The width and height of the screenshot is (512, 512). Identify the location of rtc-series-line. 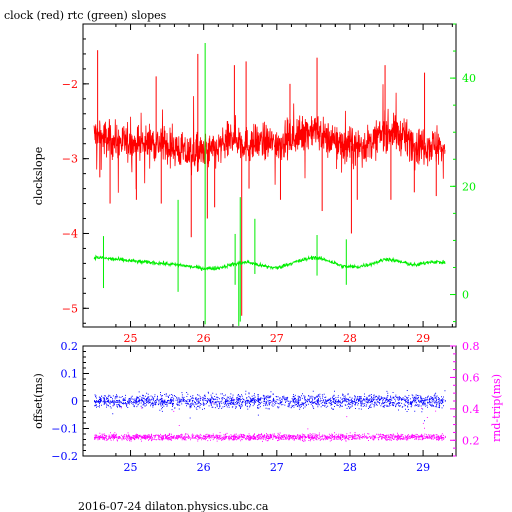
(269, 262).